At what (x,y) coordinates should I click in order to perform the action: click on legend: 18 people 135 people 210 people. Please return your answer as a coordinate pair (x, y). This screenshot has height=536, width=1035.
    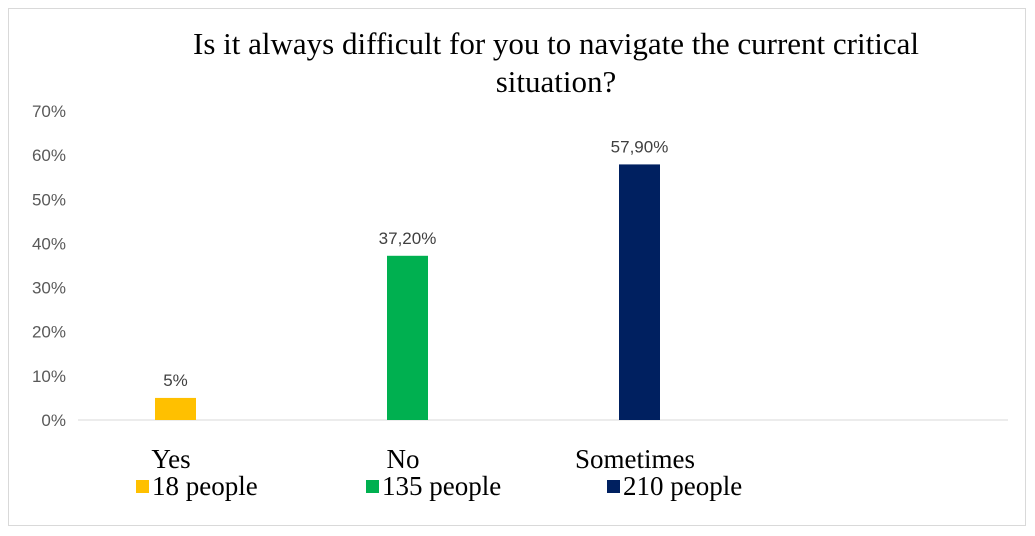
    Looking at the image, I should click on (439, 486).